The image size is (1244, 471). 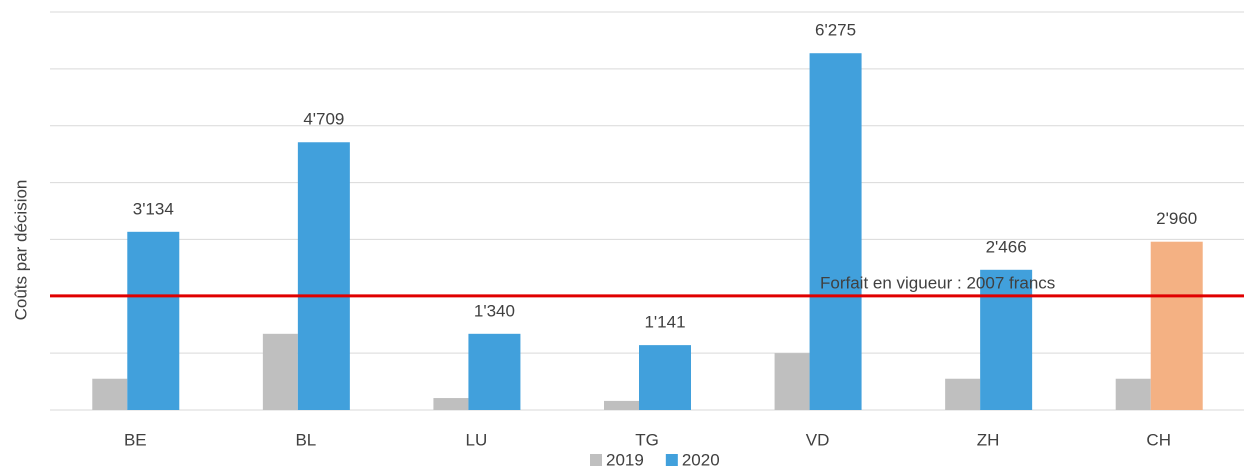 What do you see at coordinates (988, 439) in the screenshot?
I see `x-tick-label: ZH` at bounding box center [988, 439].